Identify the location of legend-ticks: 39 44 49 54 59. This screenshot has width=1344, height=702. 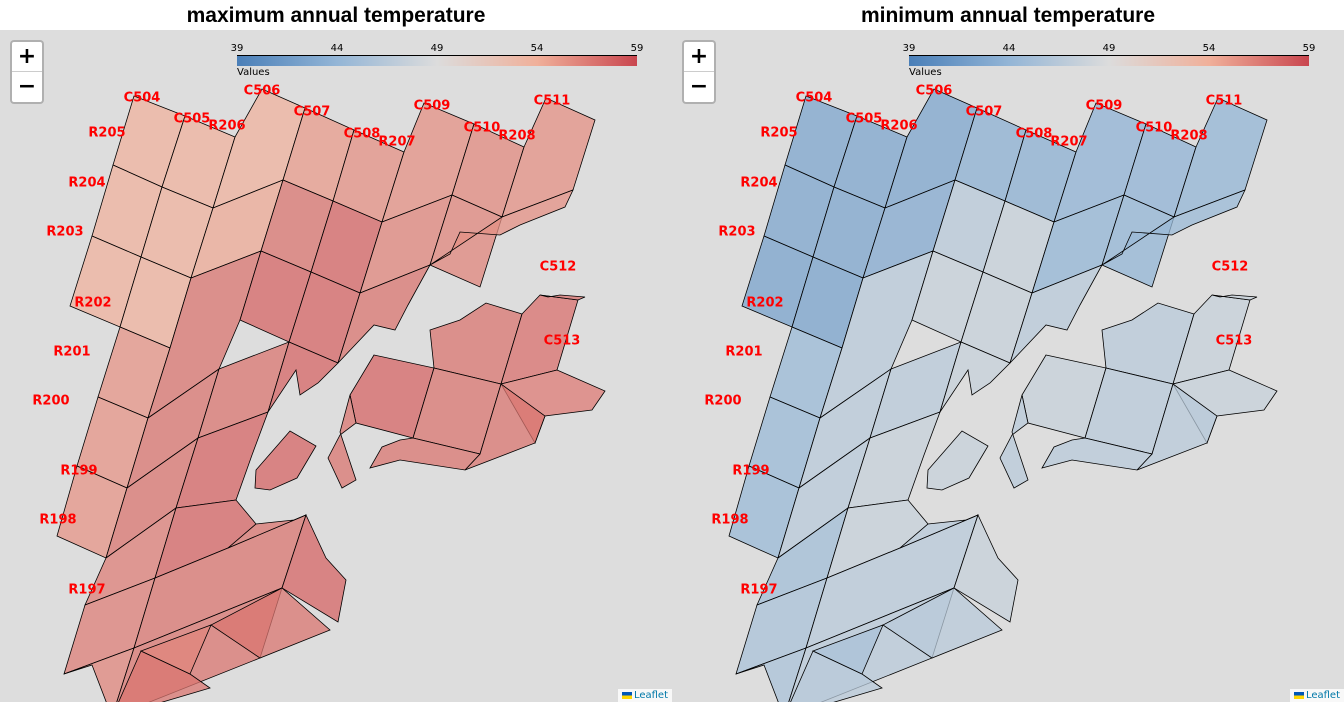
(437, 49).